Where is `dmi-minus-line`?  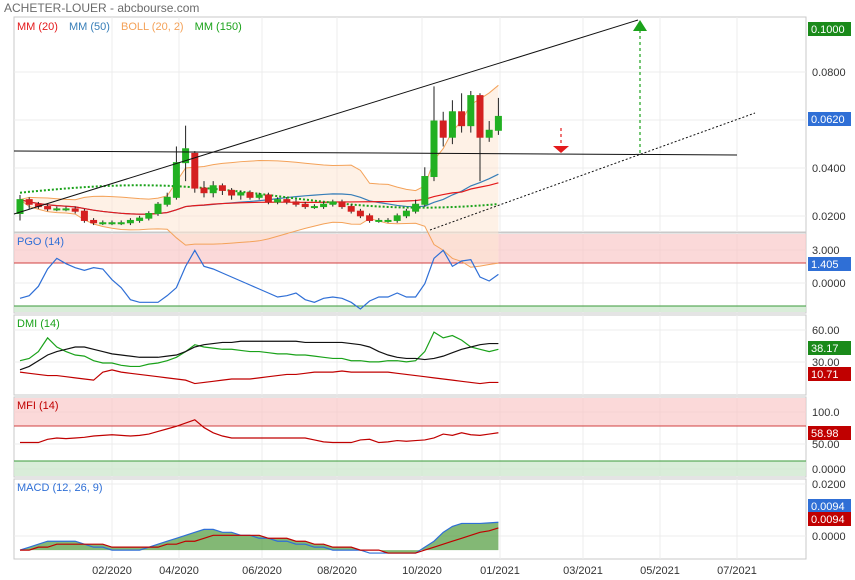
dmi-minus-line is located at coordinates (259, 377).